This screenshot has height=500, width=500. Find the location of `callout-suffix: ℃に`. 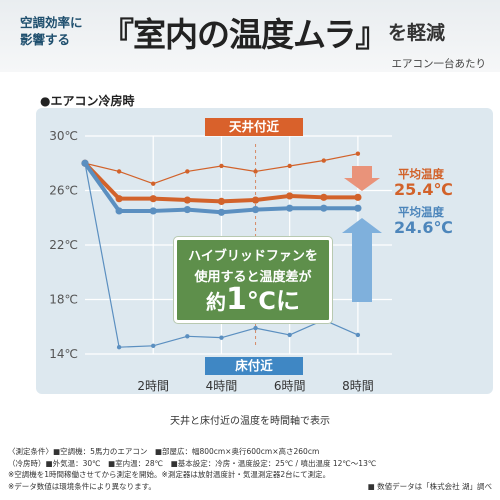

callout-suffix: ℃に is located at coordinates (273, 301).